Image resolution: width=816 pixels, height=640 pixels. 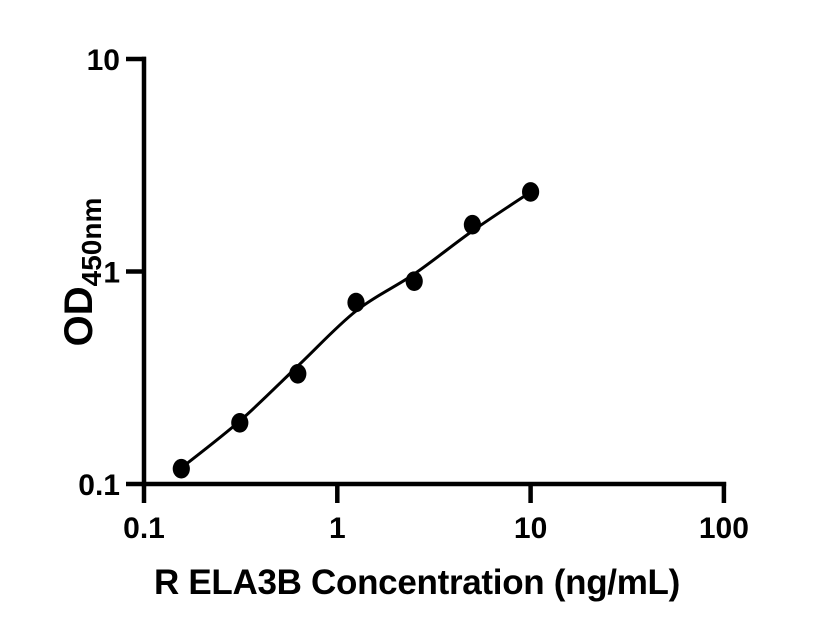 I want to click on x-axis-title: R ELA3B Concentration (ng/mL), so click(x=417, y=582).